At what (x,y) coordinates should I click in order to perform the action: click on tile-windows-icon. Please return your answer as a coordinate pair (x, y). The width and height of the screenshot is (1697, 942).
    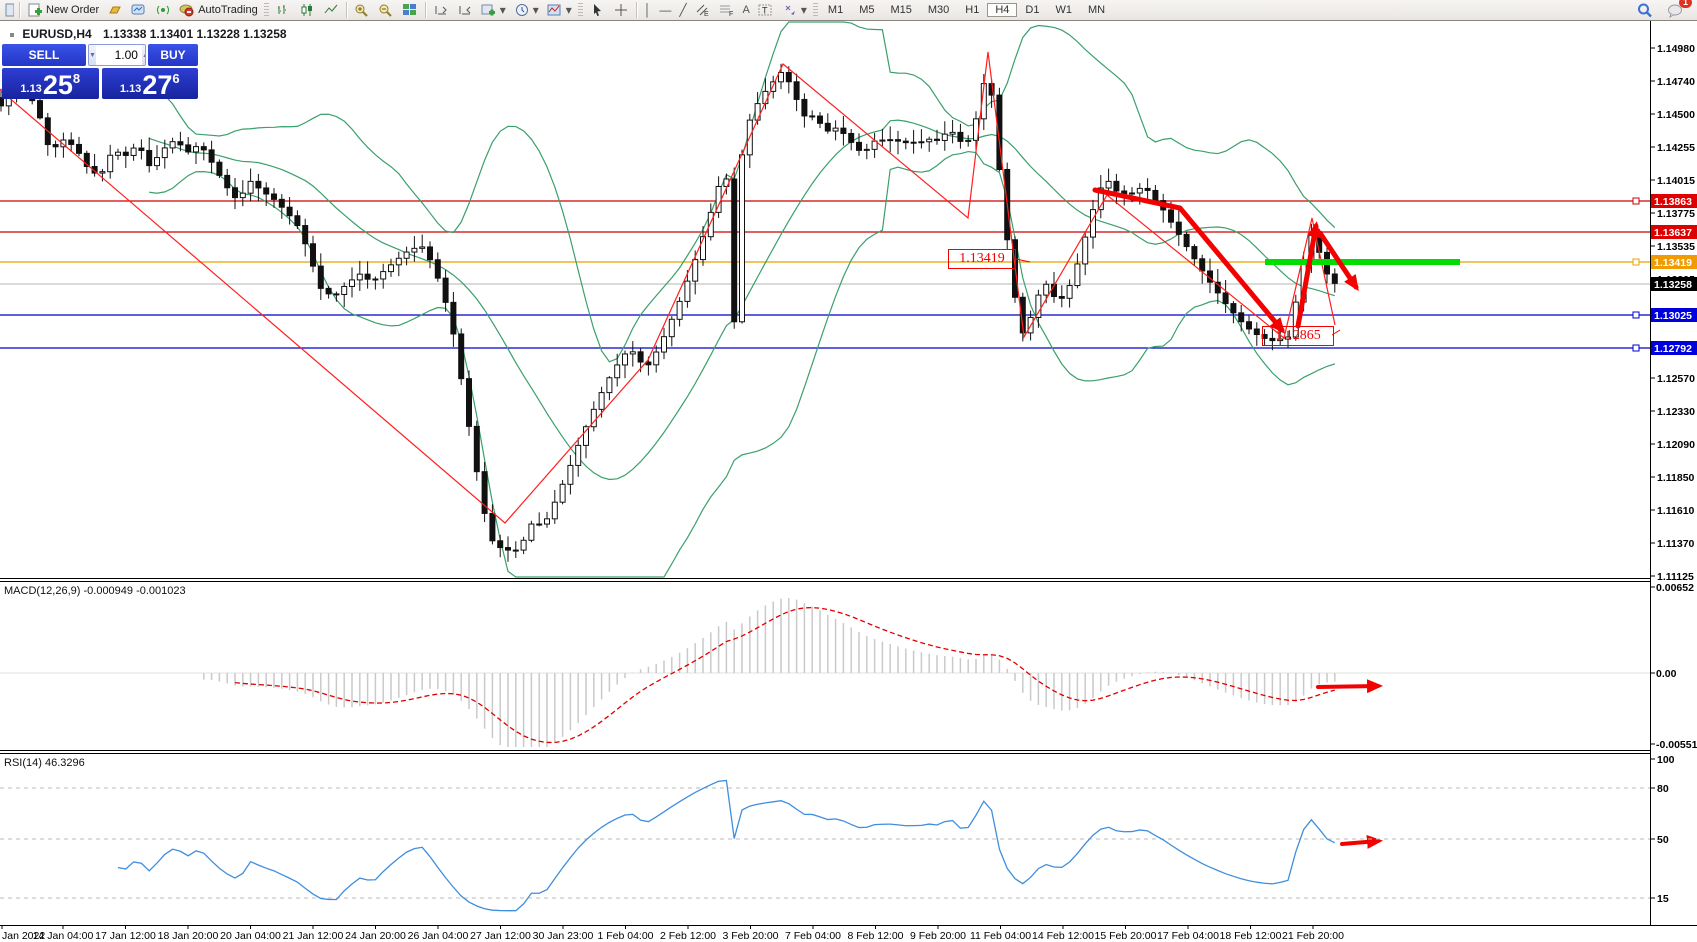
    Looking at the image, I should click on (410, 10).